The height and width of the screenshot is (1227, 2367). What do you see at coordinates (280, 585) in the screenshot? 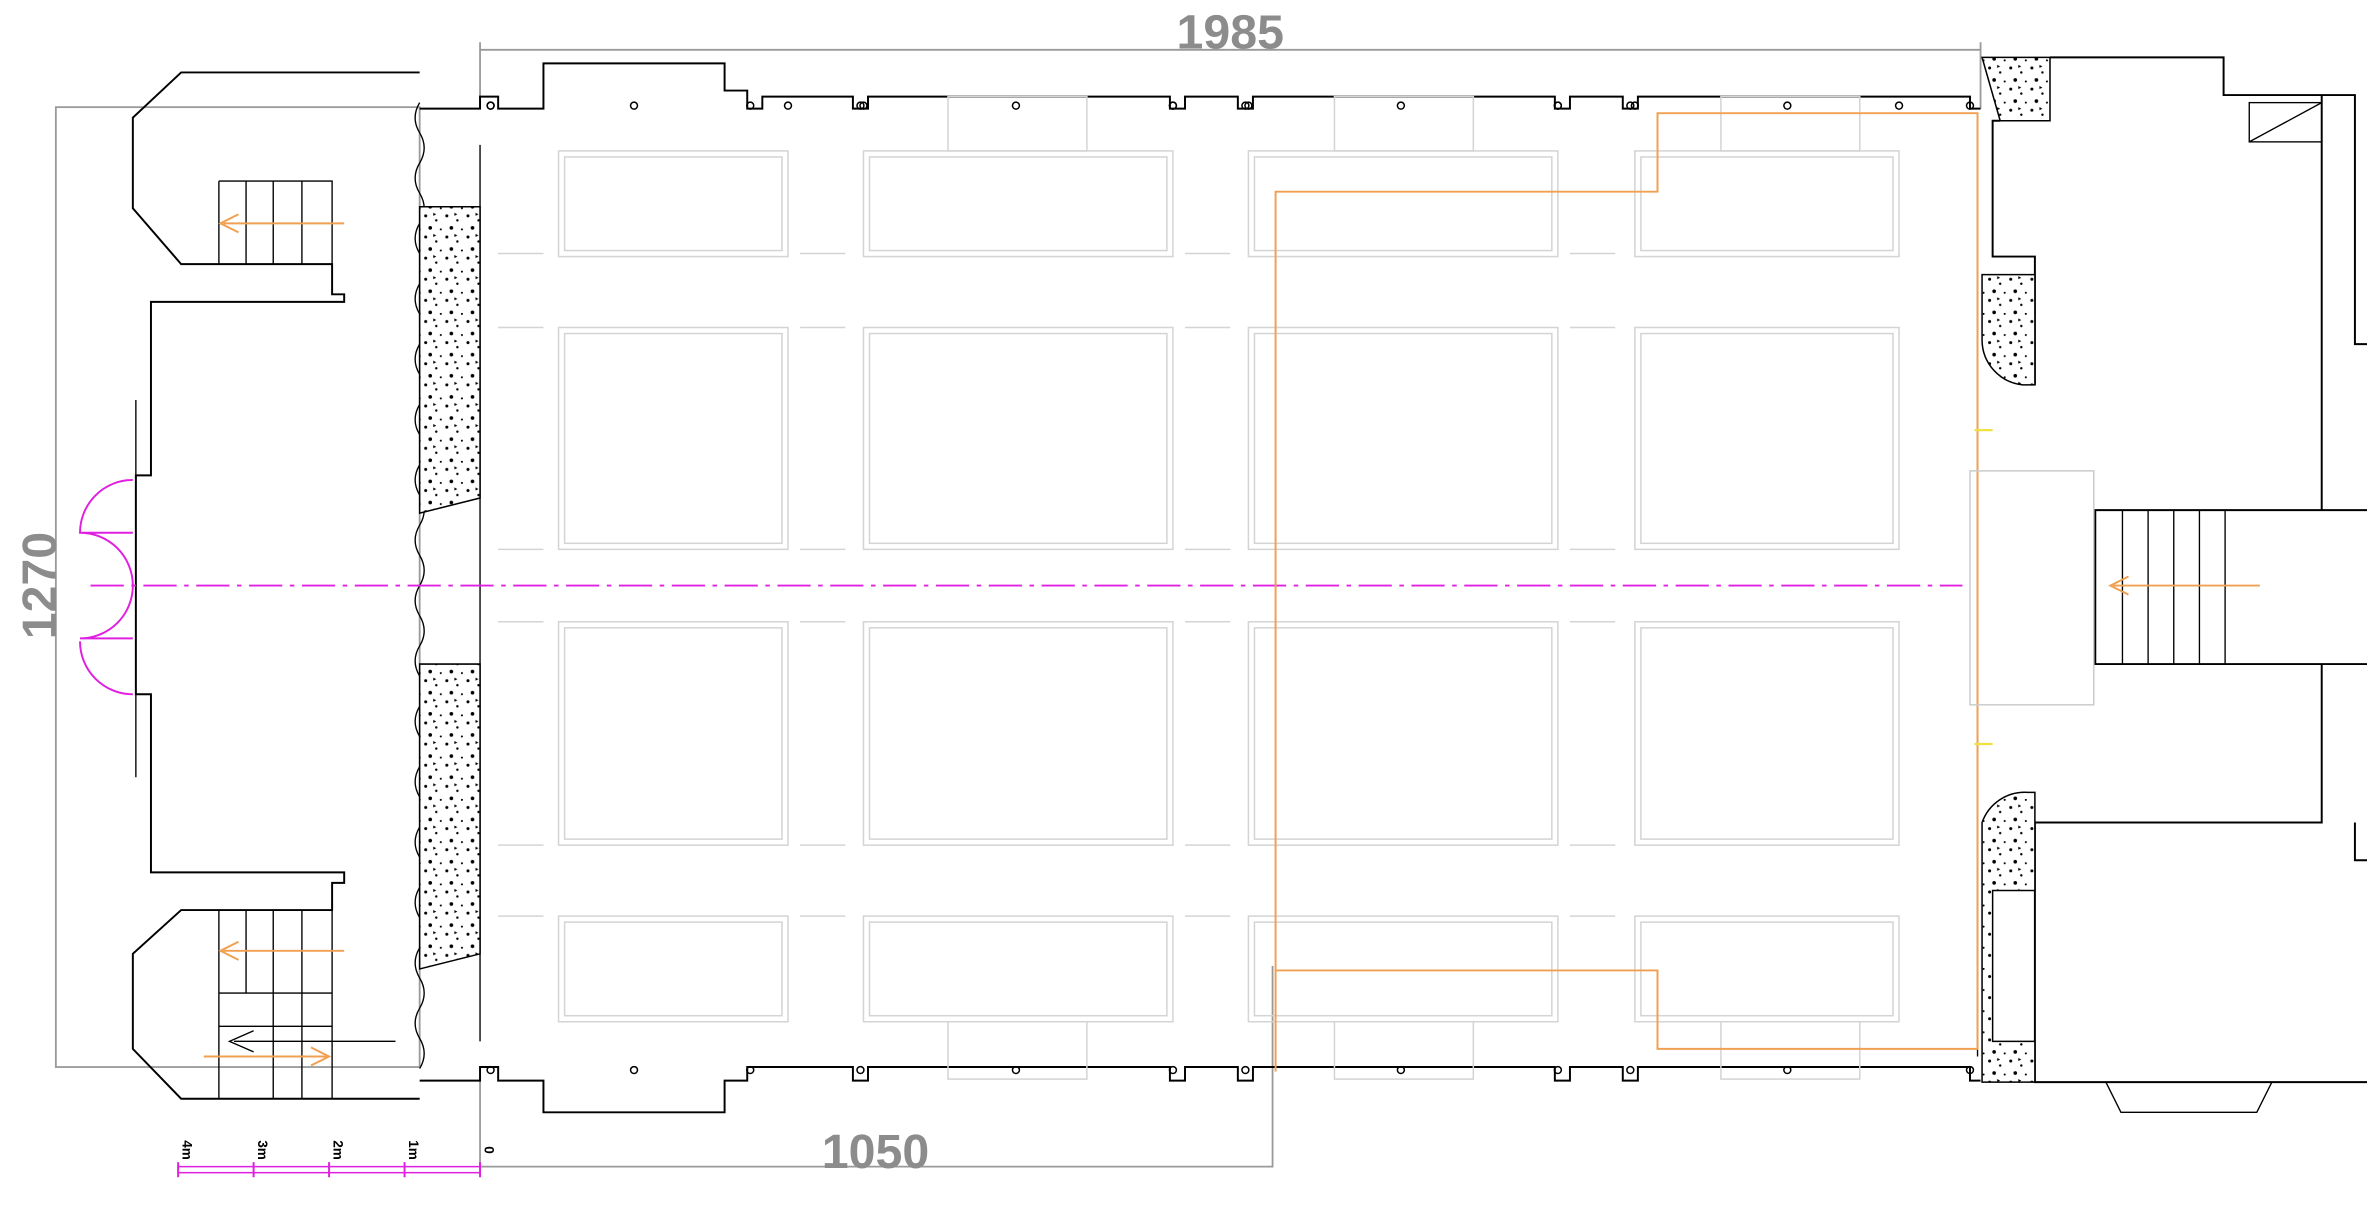
I see `left-wing` at bounding box center [280, 585].